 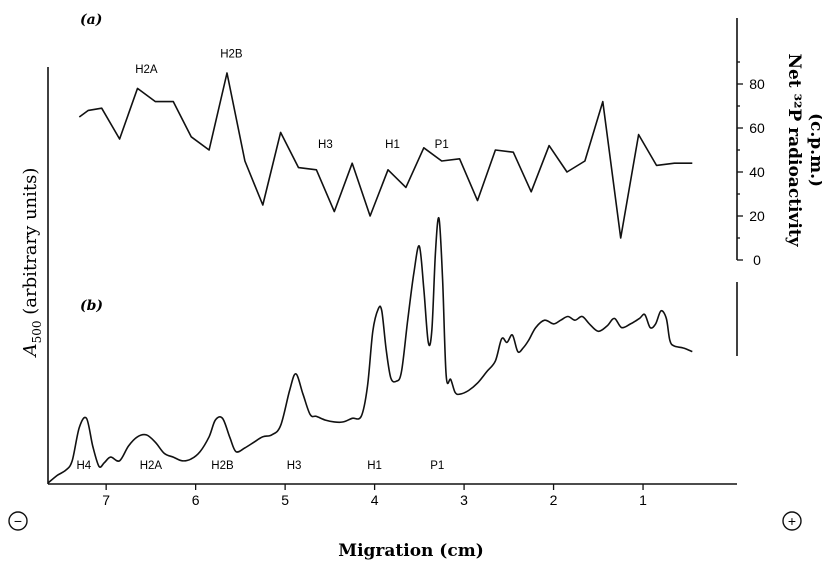 What do you see at coordinates (30, 244) in the screenshot?
I see `y-axis-title-rest: (arbitrary units)` at bounding box center [30, 244].